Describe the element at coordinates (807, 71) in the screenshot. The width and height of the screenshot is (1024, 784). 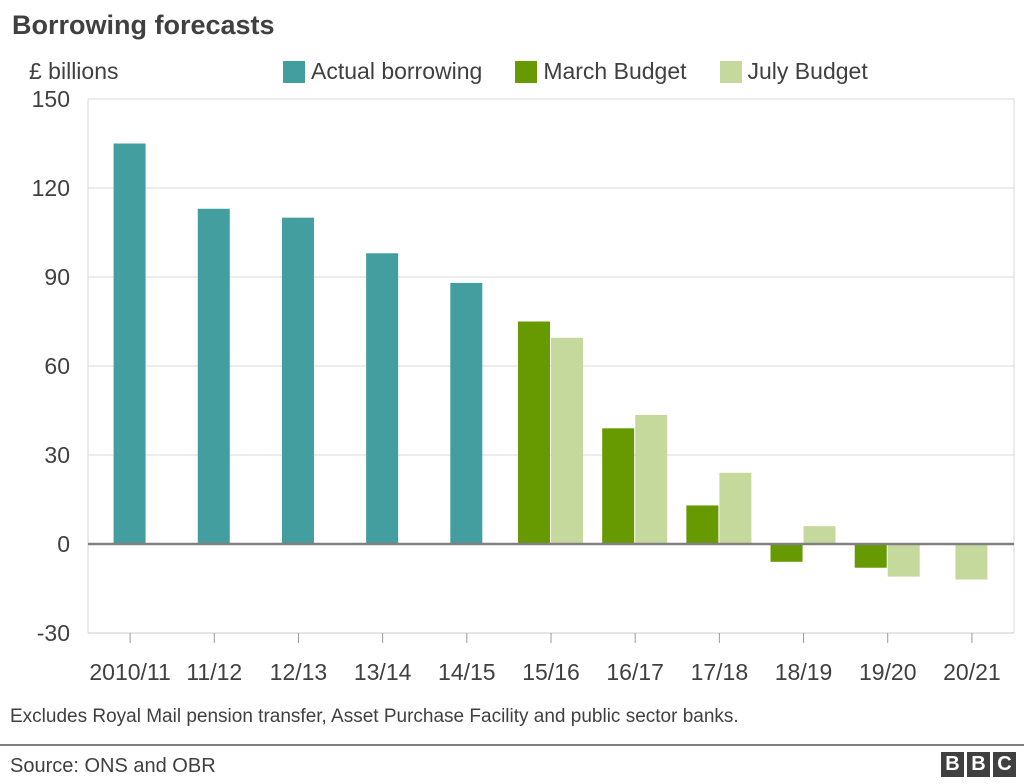
I see `legend-label-july: July Budget` at that location.